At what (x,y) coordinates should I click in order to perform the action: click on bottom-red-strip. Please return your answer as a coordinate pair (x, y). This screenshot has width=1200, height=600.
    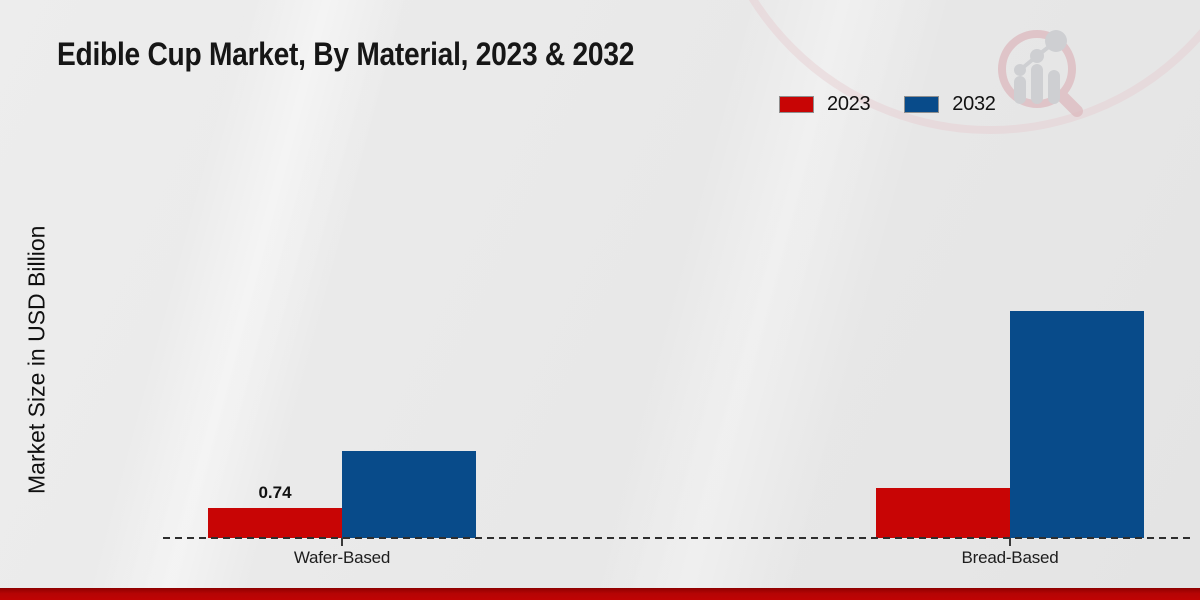
    Looking at the image, I should click on (600, 594).